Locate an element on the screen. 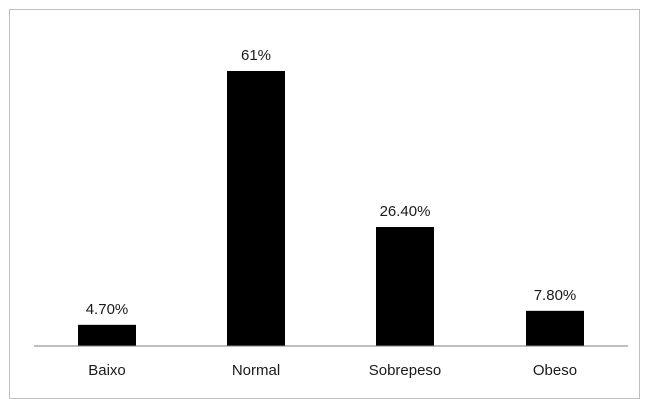  bar-normal is located at coordinates (256, 208).